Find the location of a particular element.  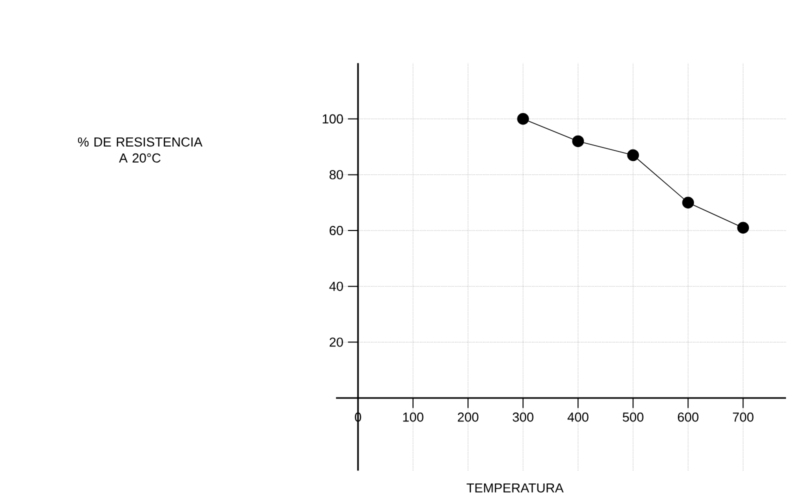

x-tick-label: 500 is located at coordinates (633, 417).